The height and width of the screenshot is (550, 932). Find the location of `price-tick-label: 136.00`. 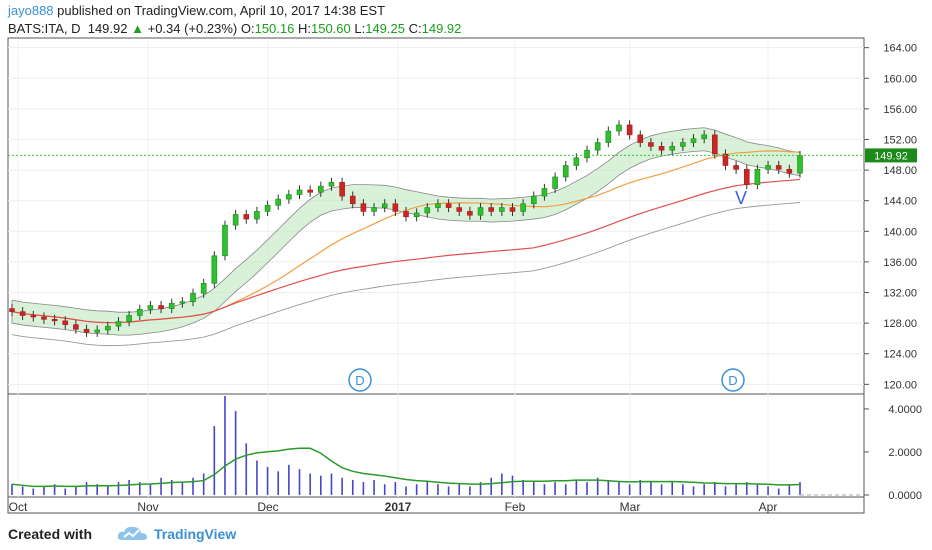

price-tick-label: 136.00 is located at coordinates (900, 263).